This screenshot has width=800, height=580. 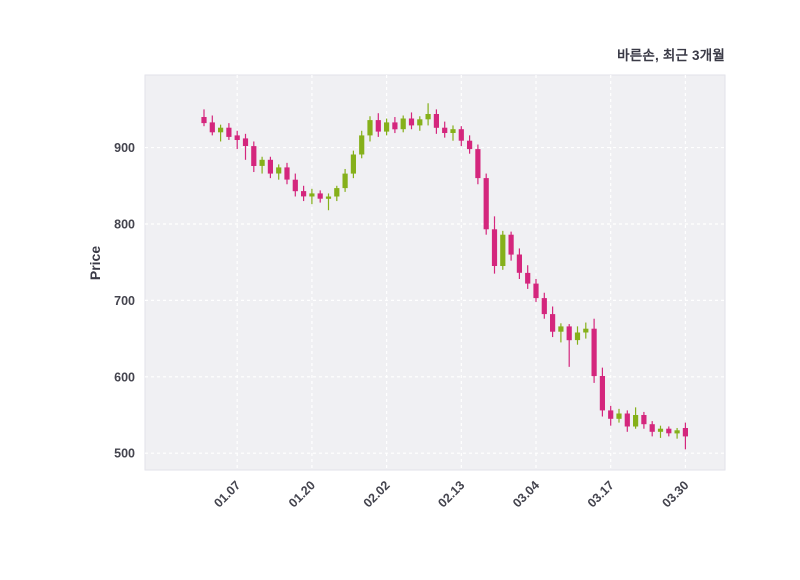 I want to click on svg-text: 03.04, so click(x=526, y=494).